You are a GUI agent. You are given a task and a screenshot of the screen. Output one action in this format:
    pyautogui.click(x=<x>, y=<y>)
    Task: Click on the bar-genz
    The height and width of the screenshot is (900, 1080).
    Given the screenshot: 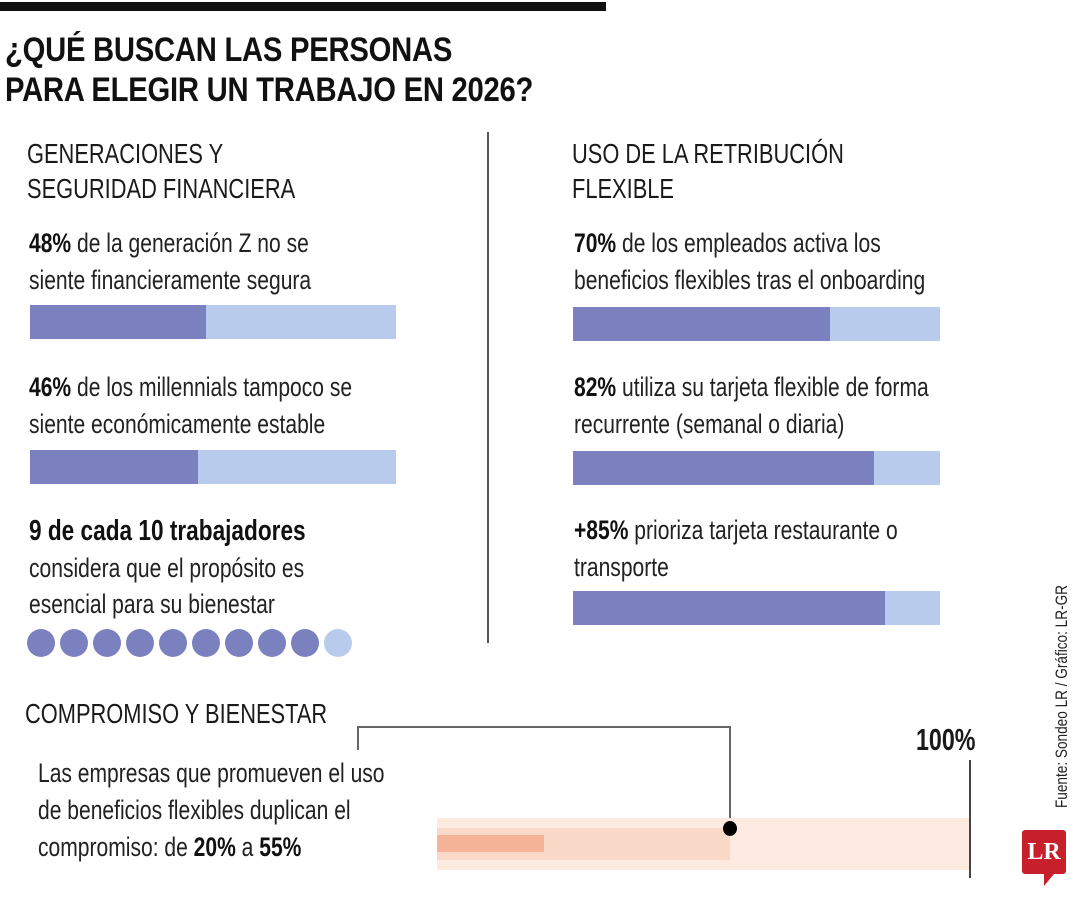 What is the action you would take?
    pyautogui.click(x=213, y=322)
    